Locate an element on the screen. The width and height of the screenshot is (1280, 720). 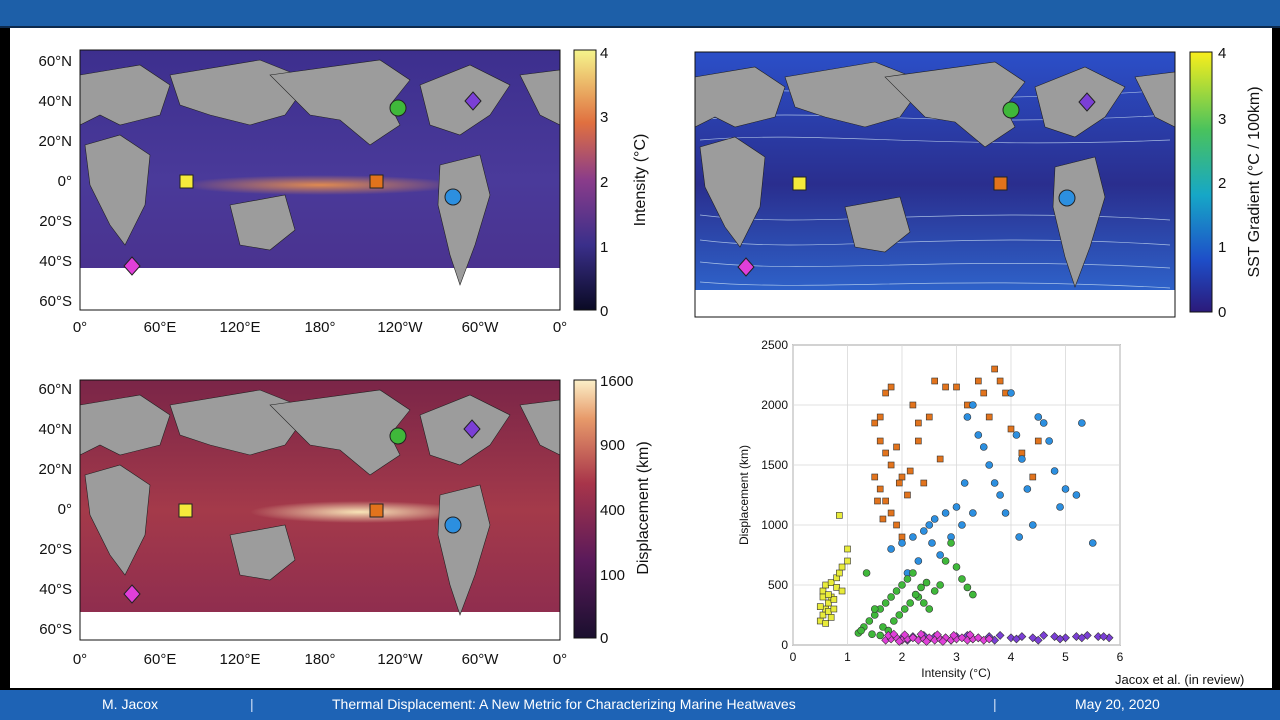
svg-text: 40°N is located at coordinates (55, 429).